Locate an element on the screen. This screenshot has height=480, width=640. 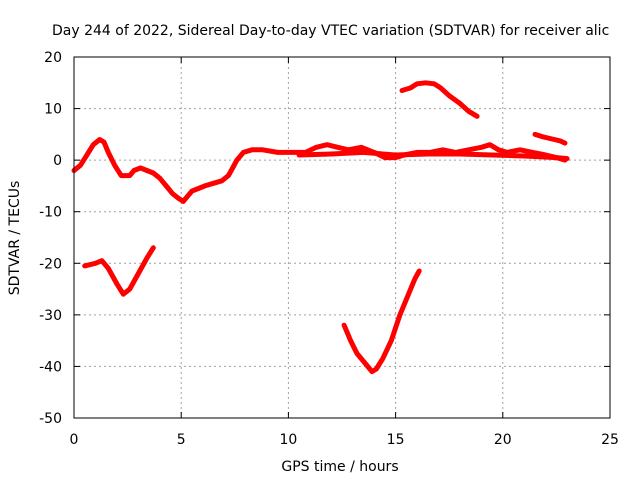
y-tick-label: -40 is located at coordinates (50, 367).